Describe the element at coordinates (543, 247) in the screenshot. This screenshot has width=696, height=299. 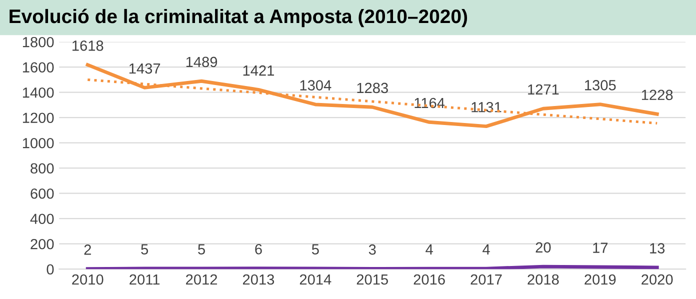
I see `data-label: 20` at that location.